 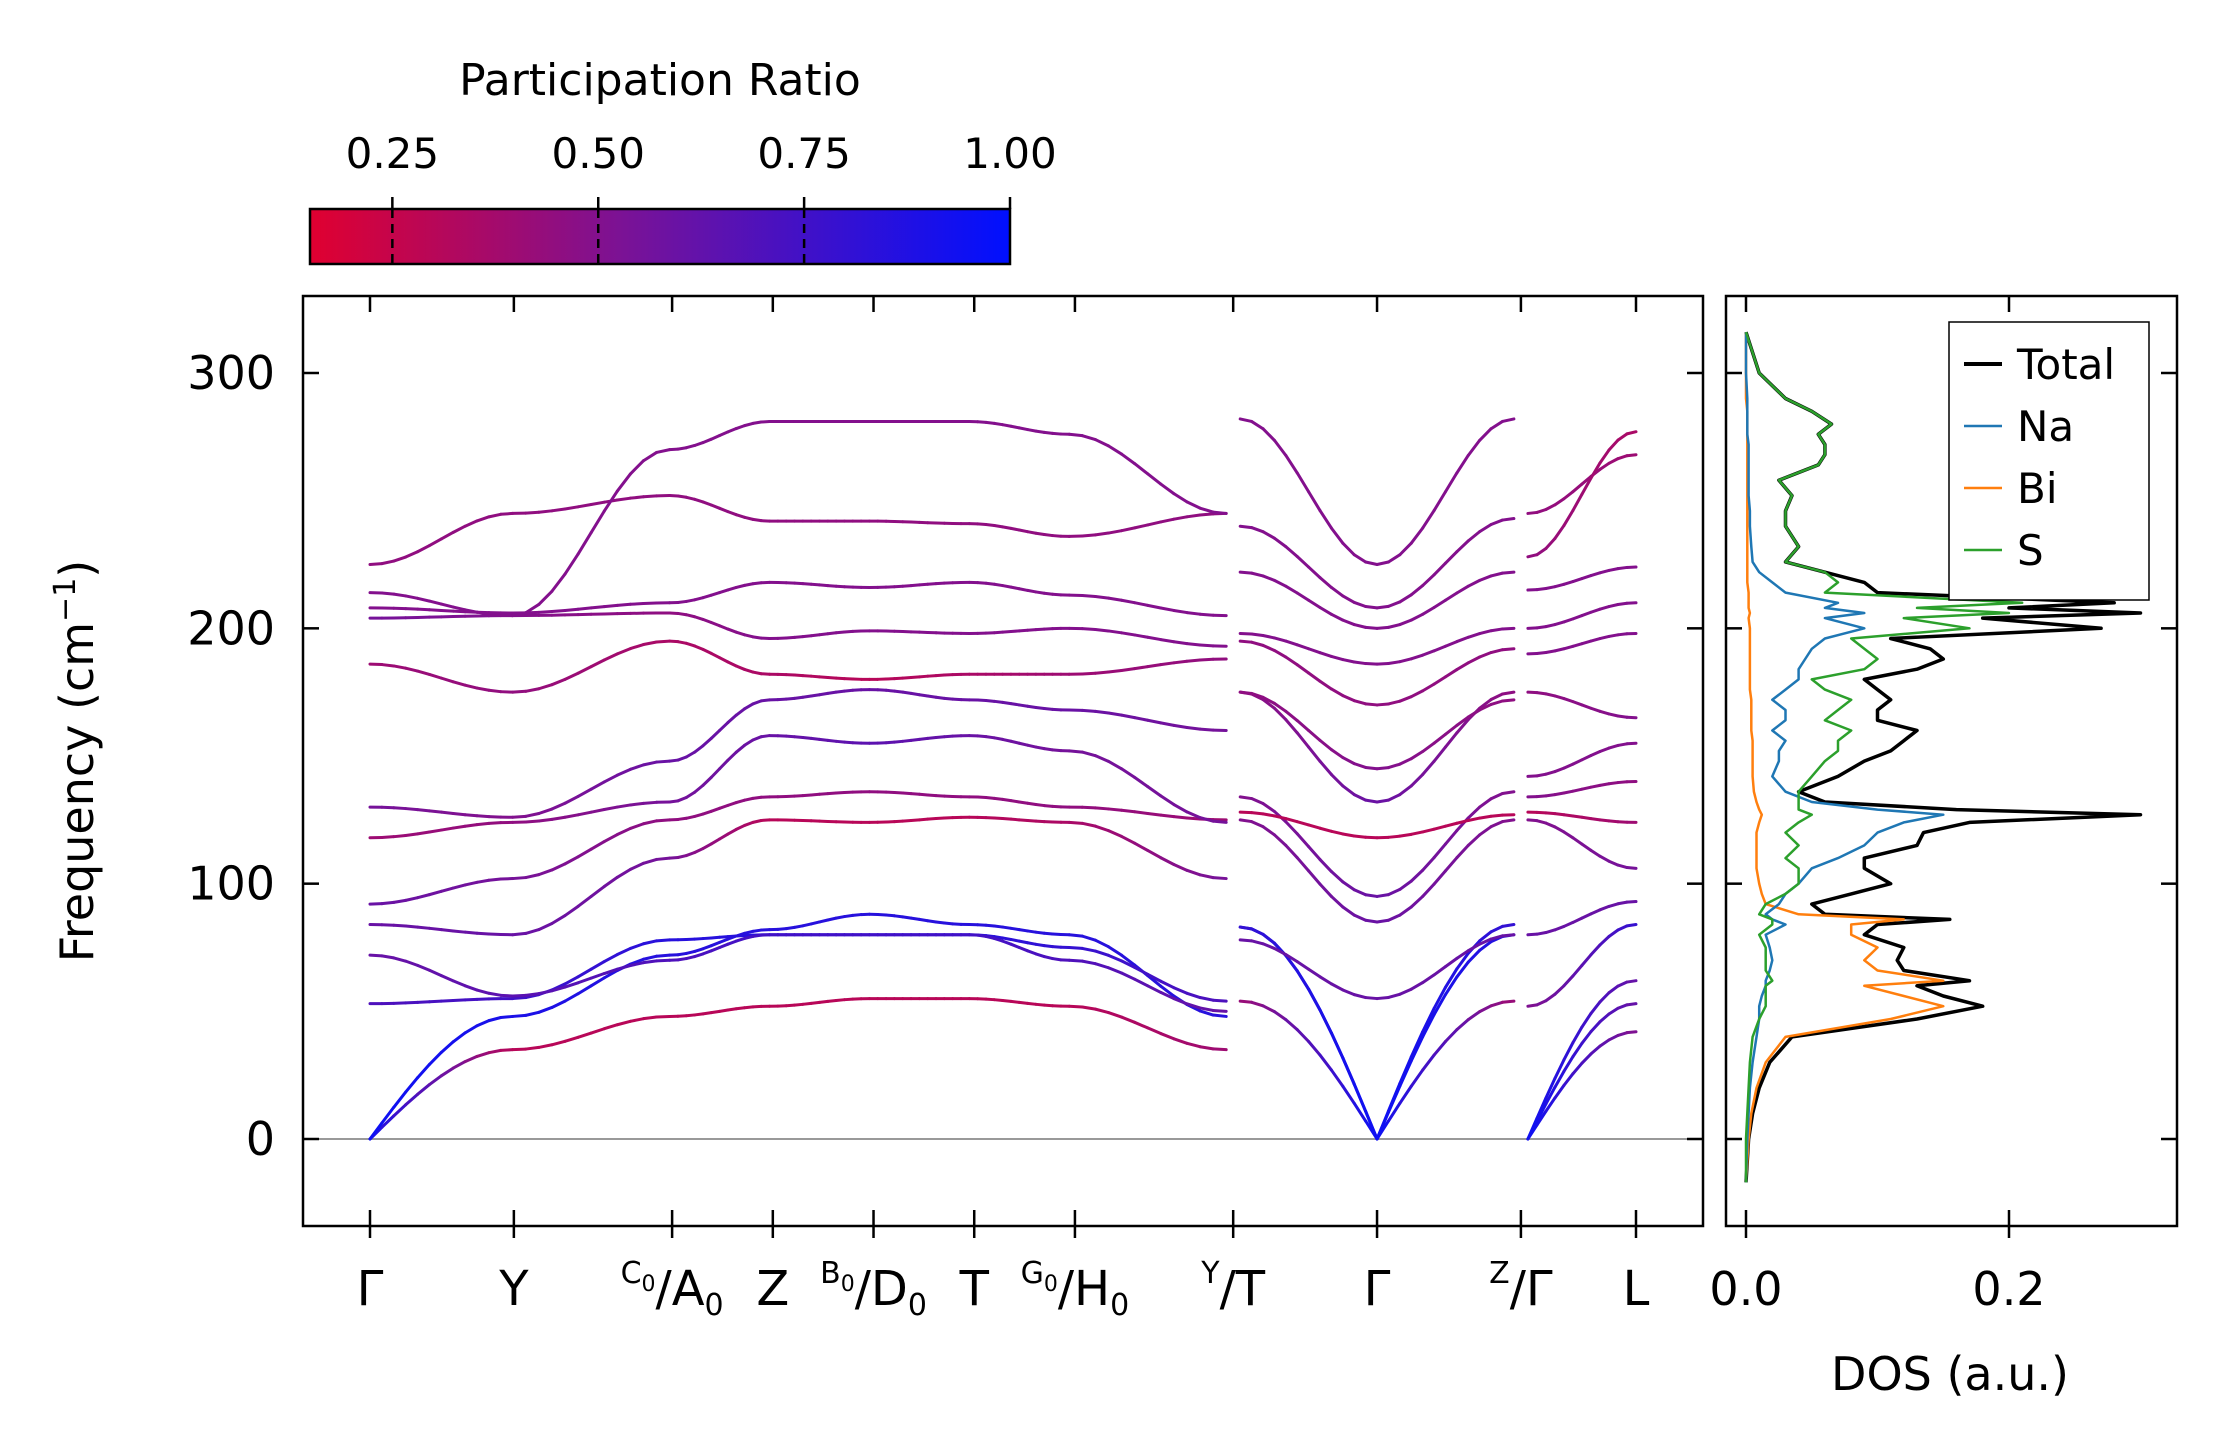 What do you see at coordinates (660, 80) in the screenshot?
I see `colorbar-title: Participation Ratio` at bounding box center [660, 80].